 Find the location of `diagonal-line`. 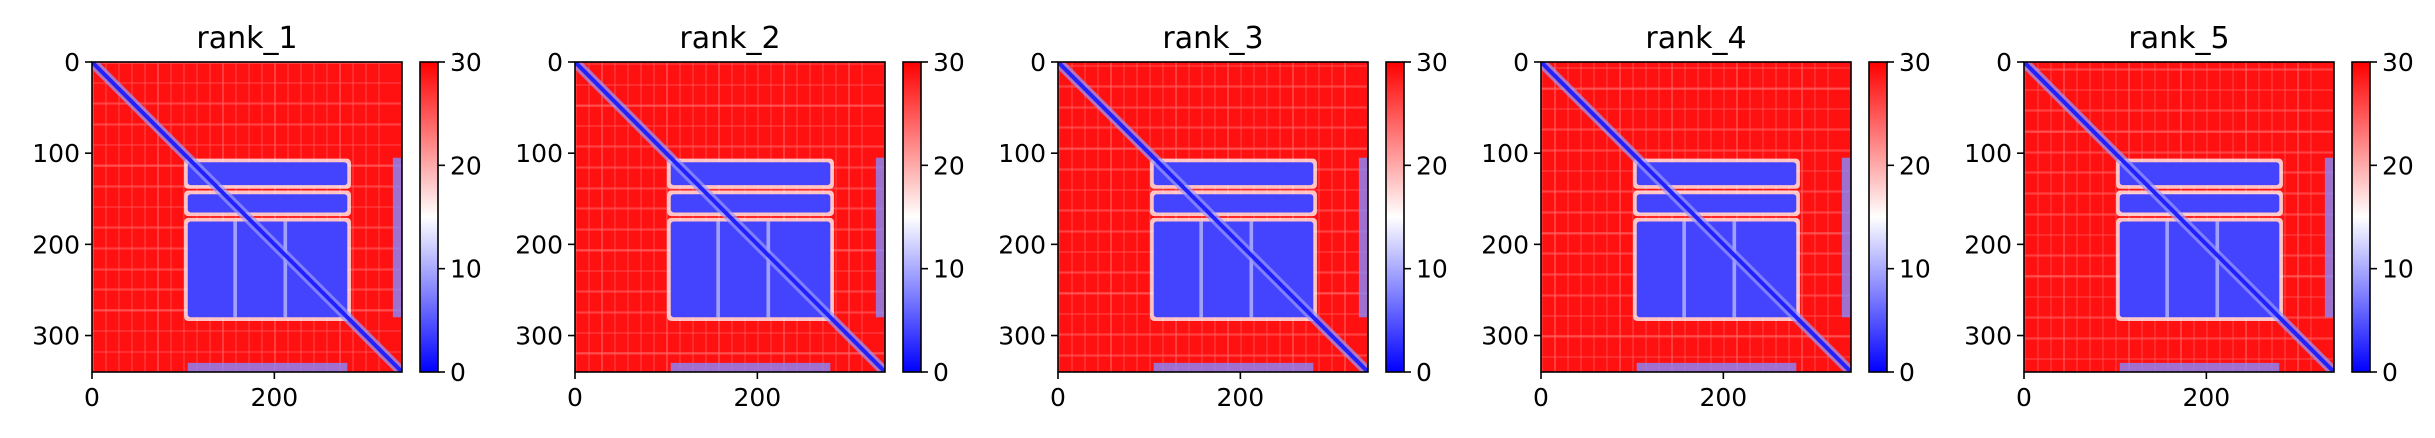

diagonal-line is located at coordinates (247, 217).